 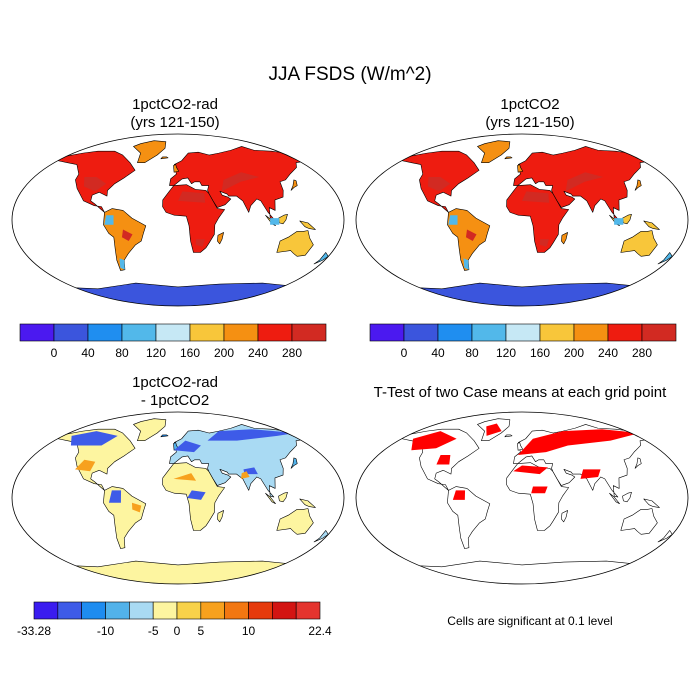 What do you see at coordinates (614, 498) in the screenshot?
I see `continent-sumatra` at bounding box center [614, 498].